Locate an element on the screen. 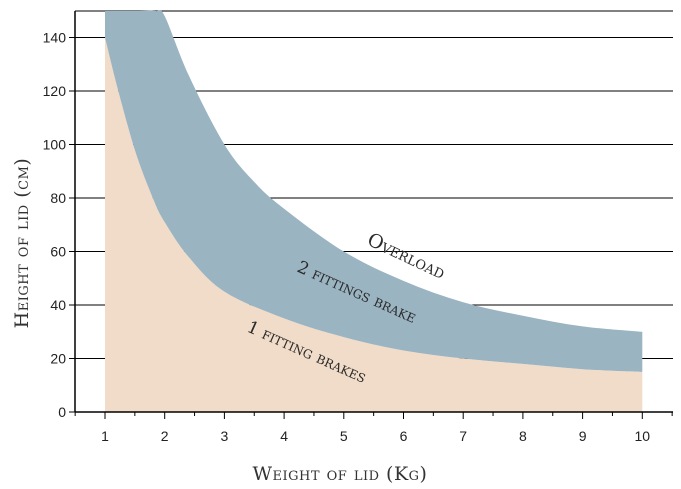 The width and height of the screenshot is (681, 489). x-tick-label: 7 is located at coordinates (463, 436).